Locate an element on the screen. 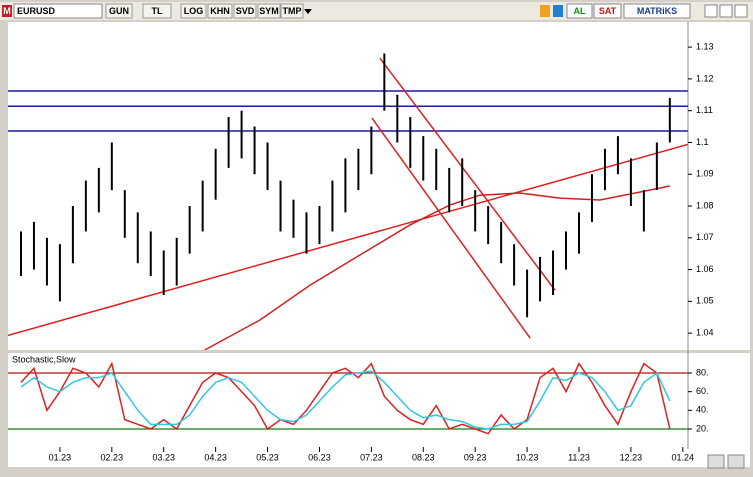  brand: MATRiKS is located at coordinates (657, 11).